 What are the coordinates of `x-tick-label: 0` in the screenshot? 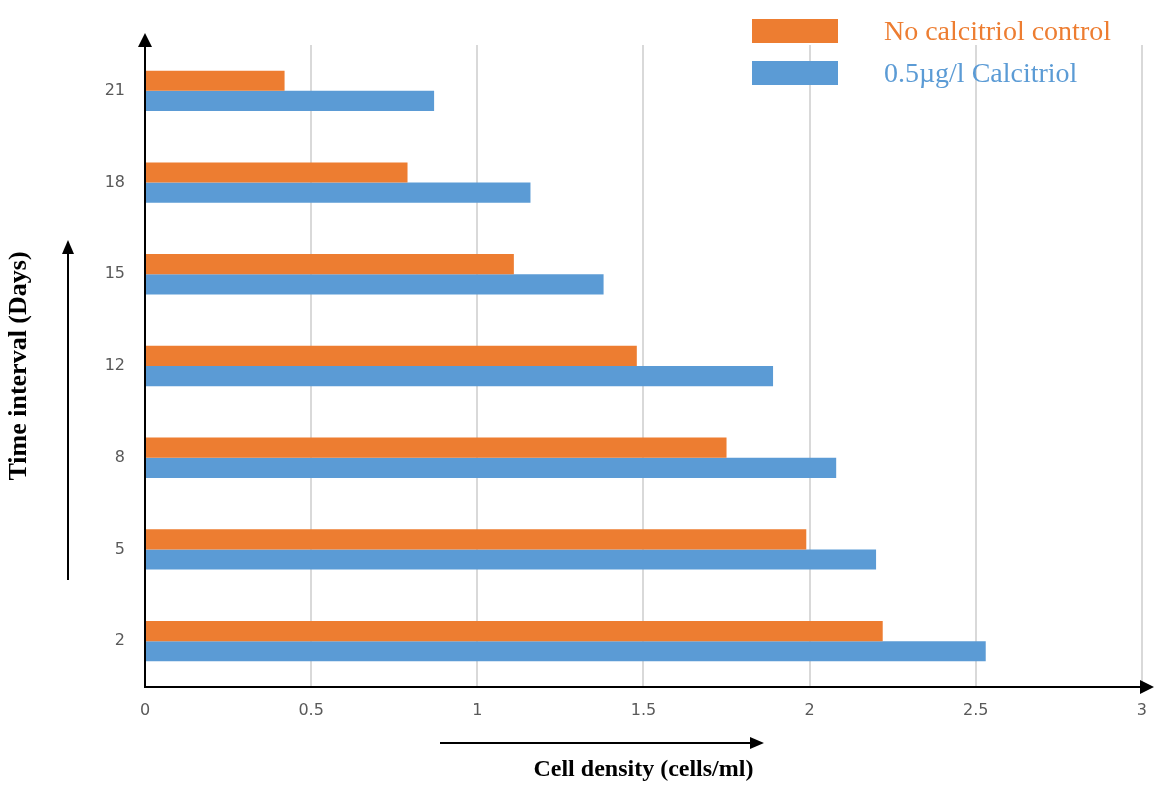 It's located at (145, 709).